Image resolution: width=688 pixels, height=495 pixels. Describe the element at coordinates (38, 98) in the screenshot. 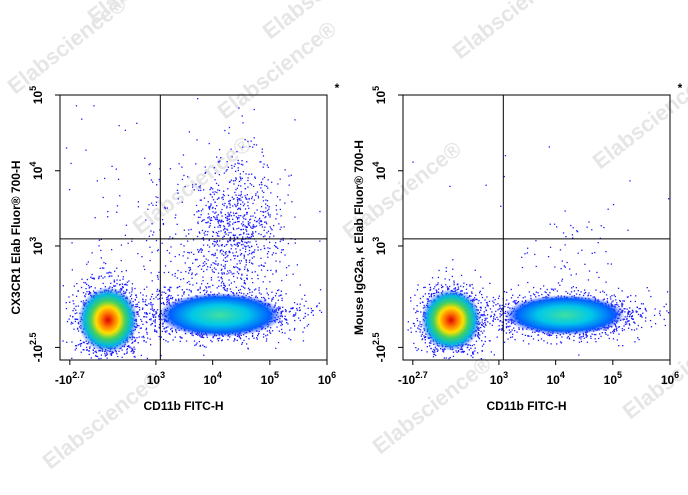

I see `tick-base: 10` at that location.